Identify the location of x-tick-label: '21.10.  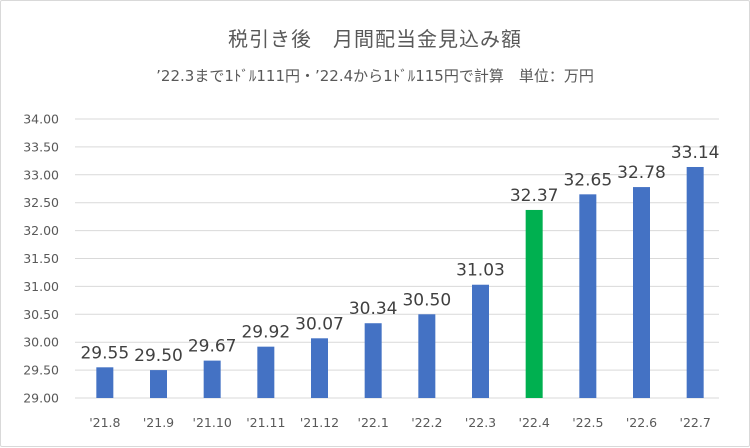
(212, 422).